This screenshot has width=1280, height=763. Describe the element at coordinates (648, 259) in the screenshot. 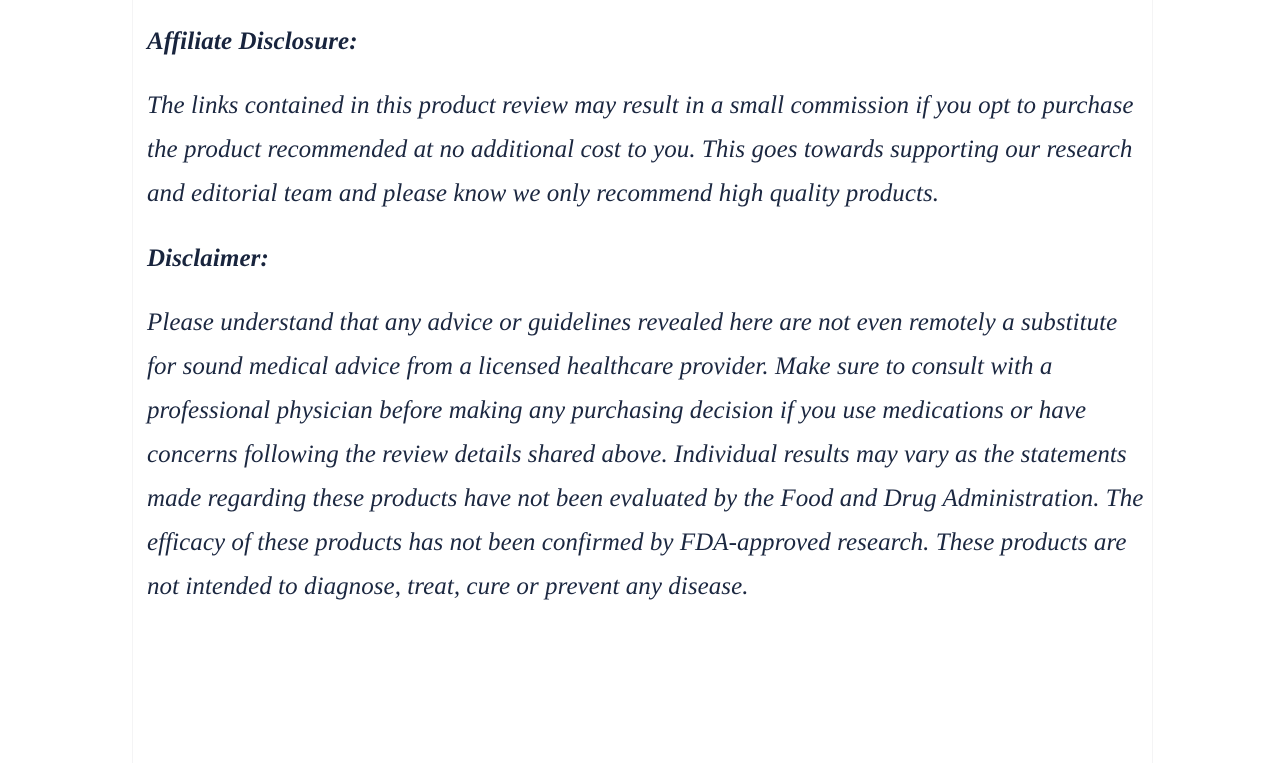

I see `disclaimer-section: Disclaimer:` at that location.